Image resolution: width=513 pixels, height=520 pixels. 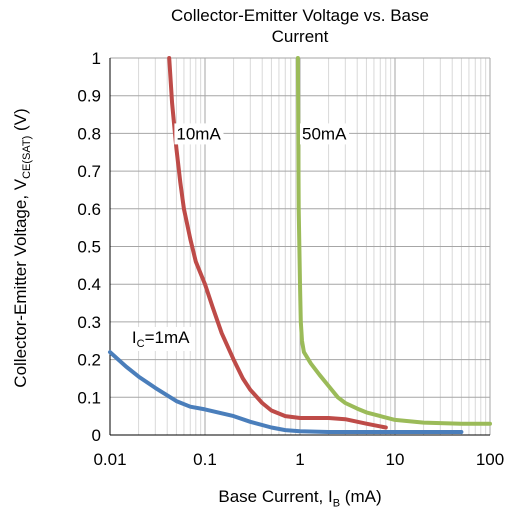 I want to click on y-axis-label-sub: CE(SAT), so click(x=27, y=157).